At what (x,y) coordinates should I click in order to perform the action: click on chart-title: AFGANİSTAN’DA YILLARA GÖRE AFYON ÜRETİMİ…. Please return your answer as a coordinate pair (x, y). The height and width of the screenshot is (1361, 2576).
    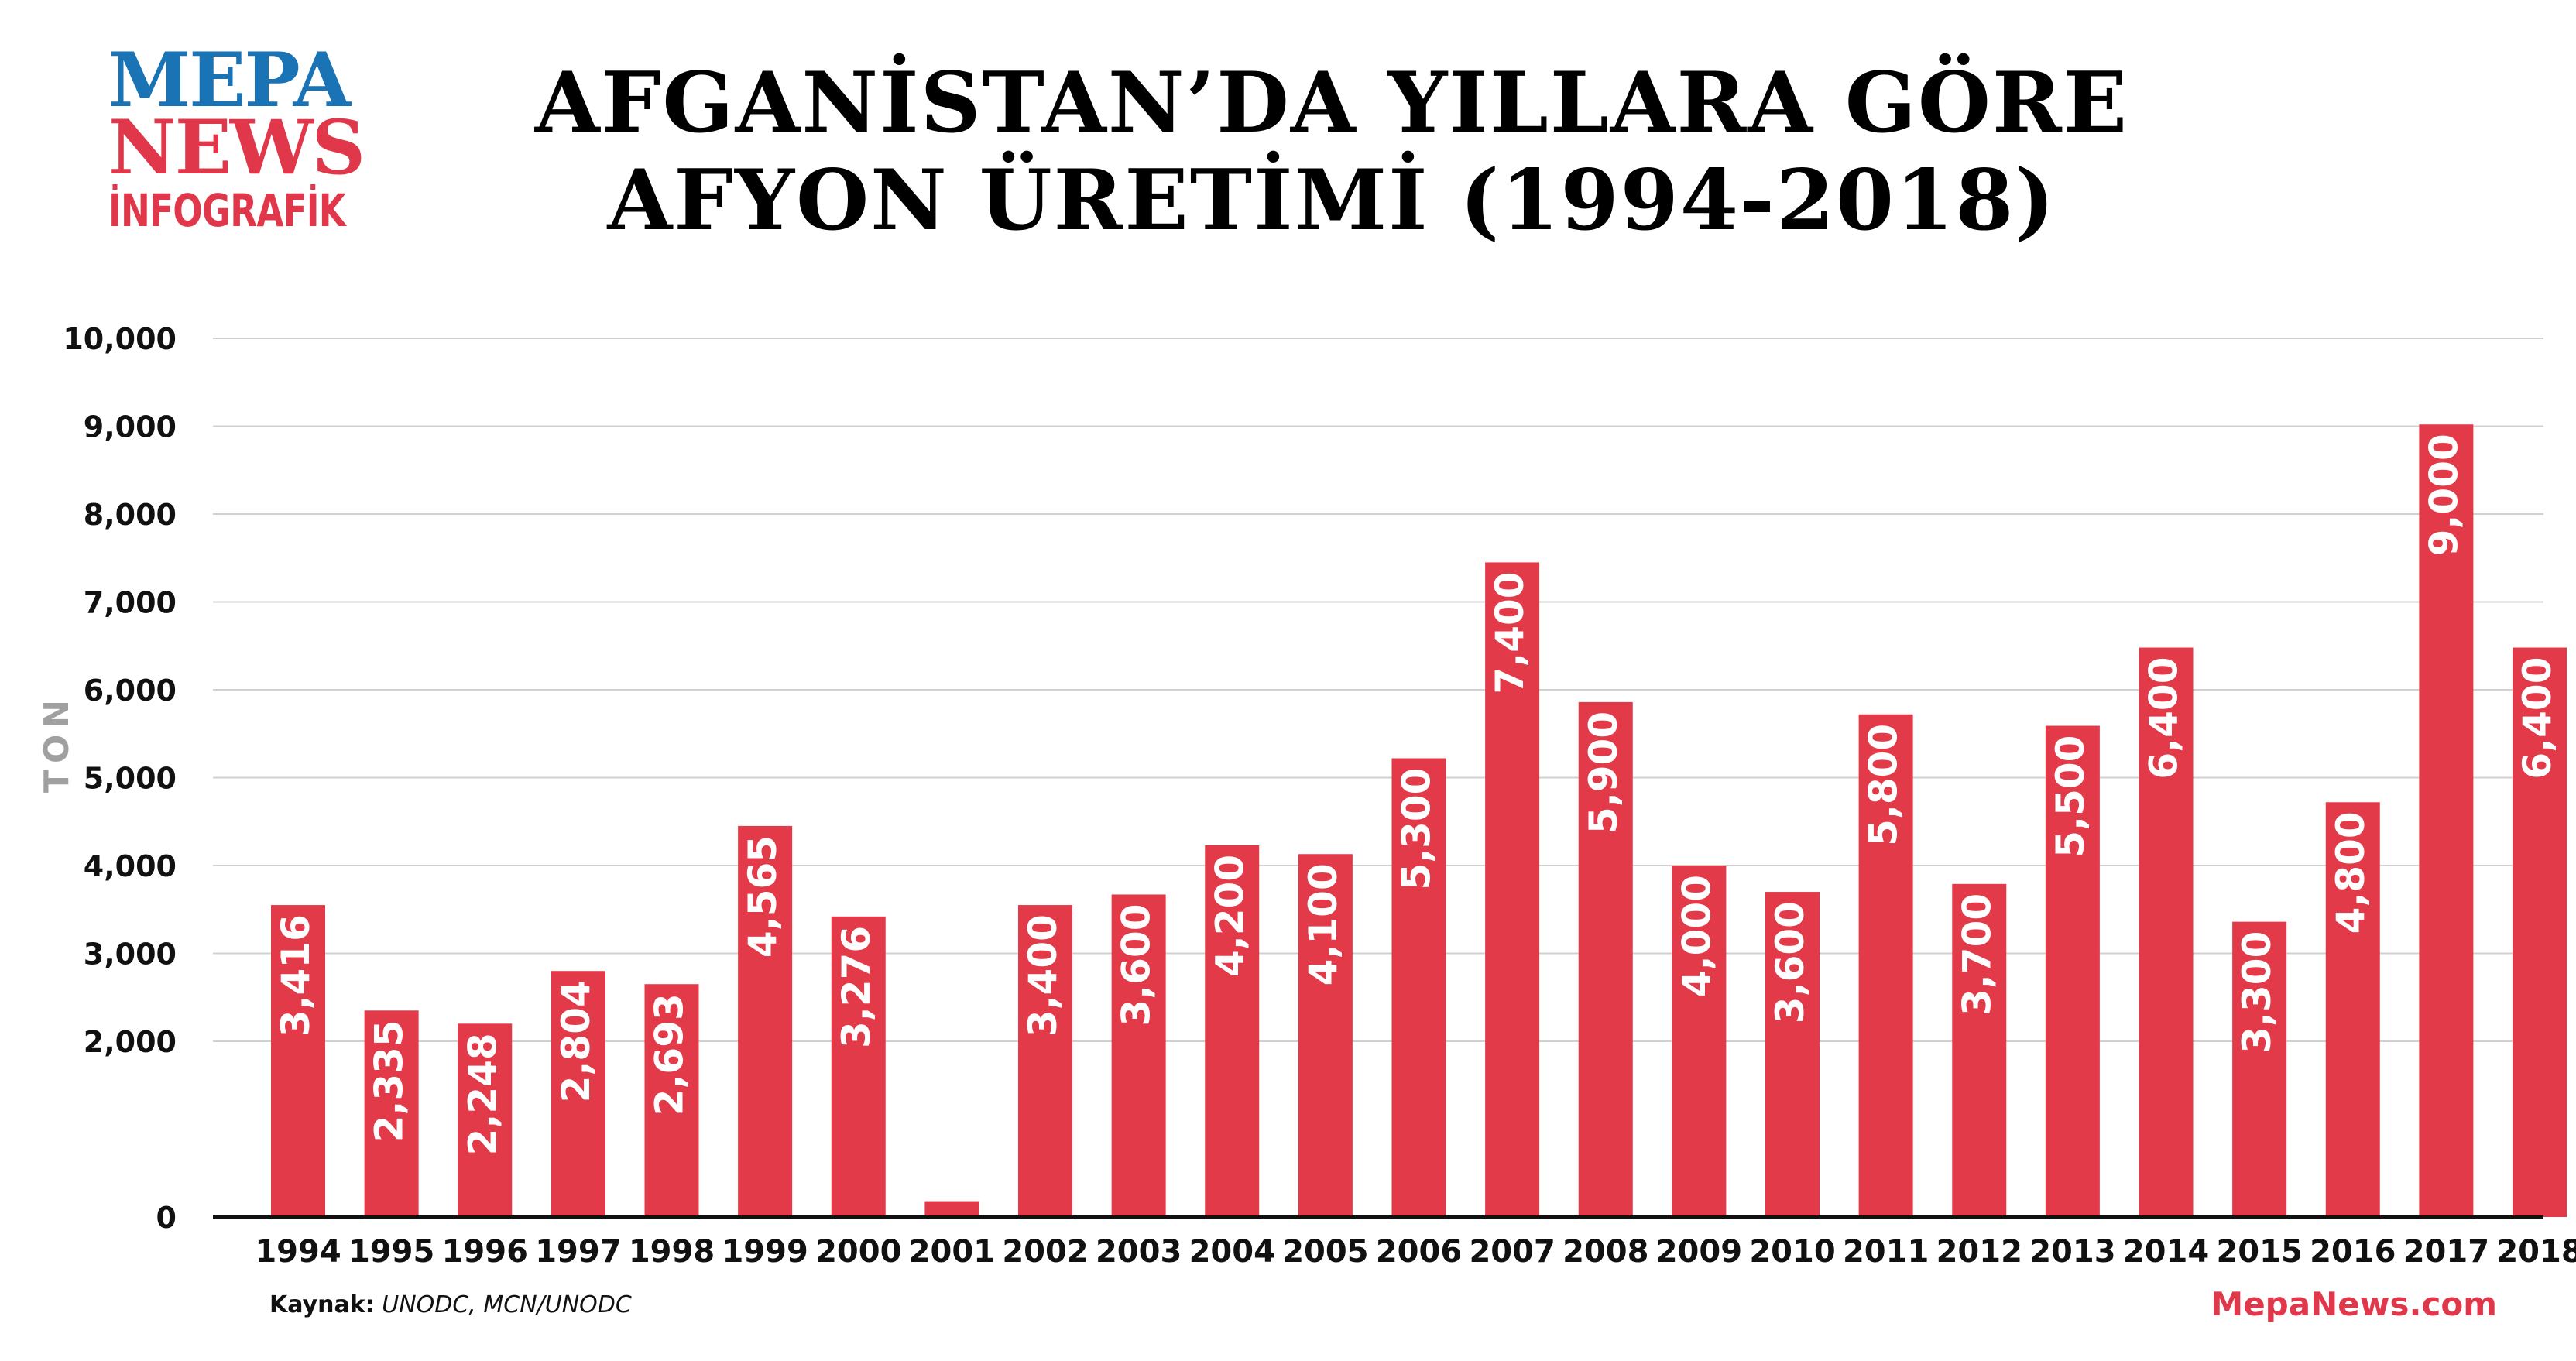
    Looking at the image, I should click on (1331, 152).